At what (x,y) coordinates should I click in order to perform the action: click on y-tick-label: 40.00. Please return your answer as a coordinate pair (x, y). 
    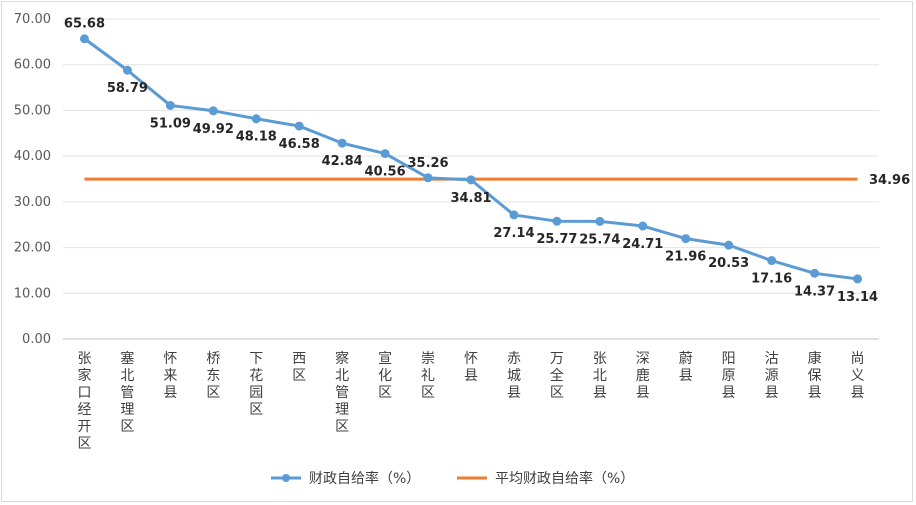
    Looking at the image, I should click on (32, 156).